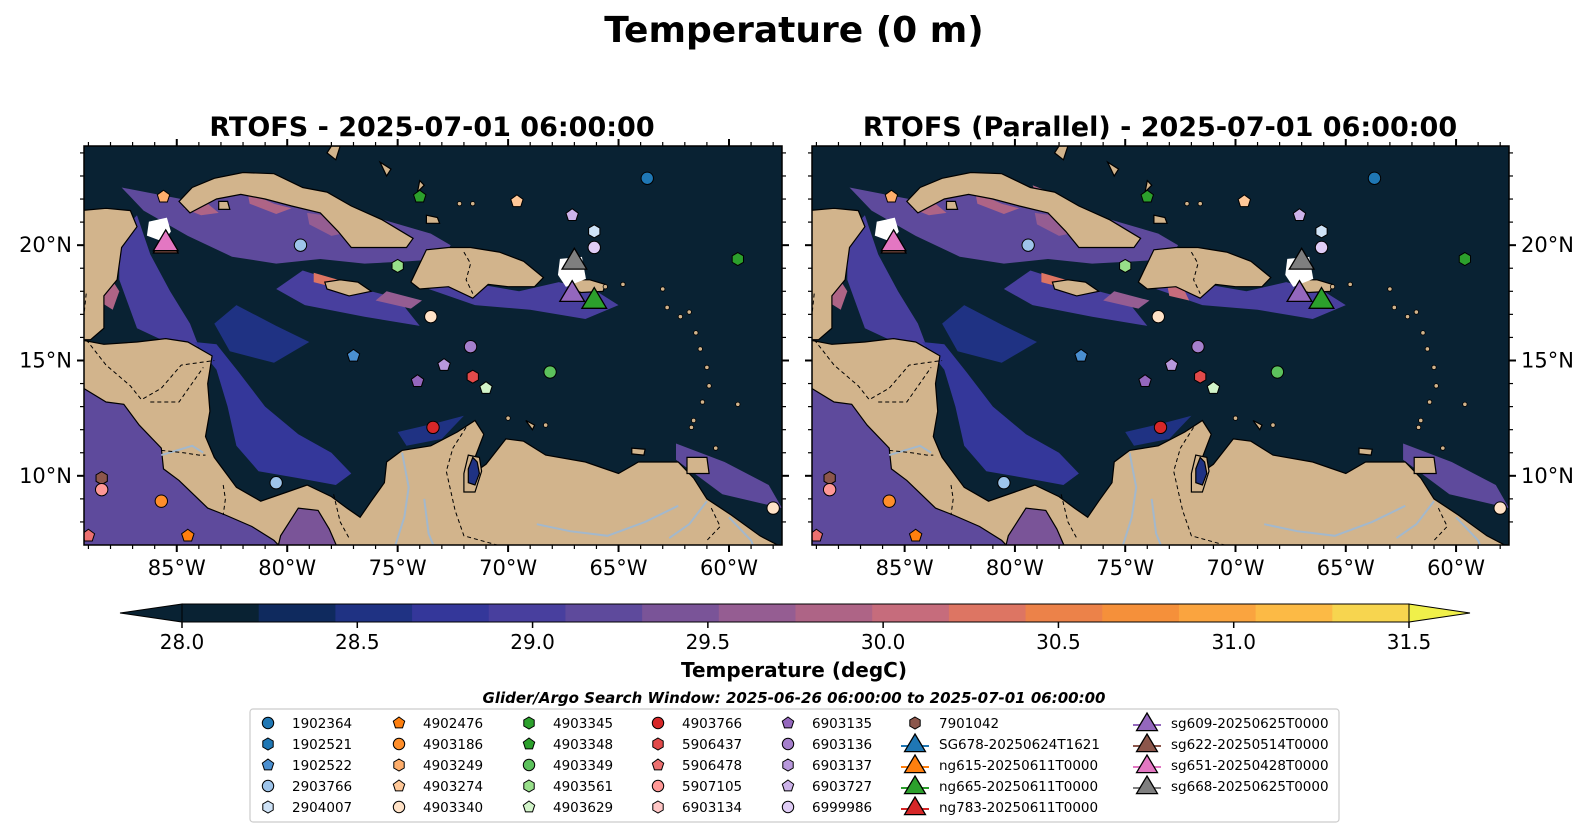 The image size is (1588, 829). I want to click on legend-label: 6903137, so click(842, 766).